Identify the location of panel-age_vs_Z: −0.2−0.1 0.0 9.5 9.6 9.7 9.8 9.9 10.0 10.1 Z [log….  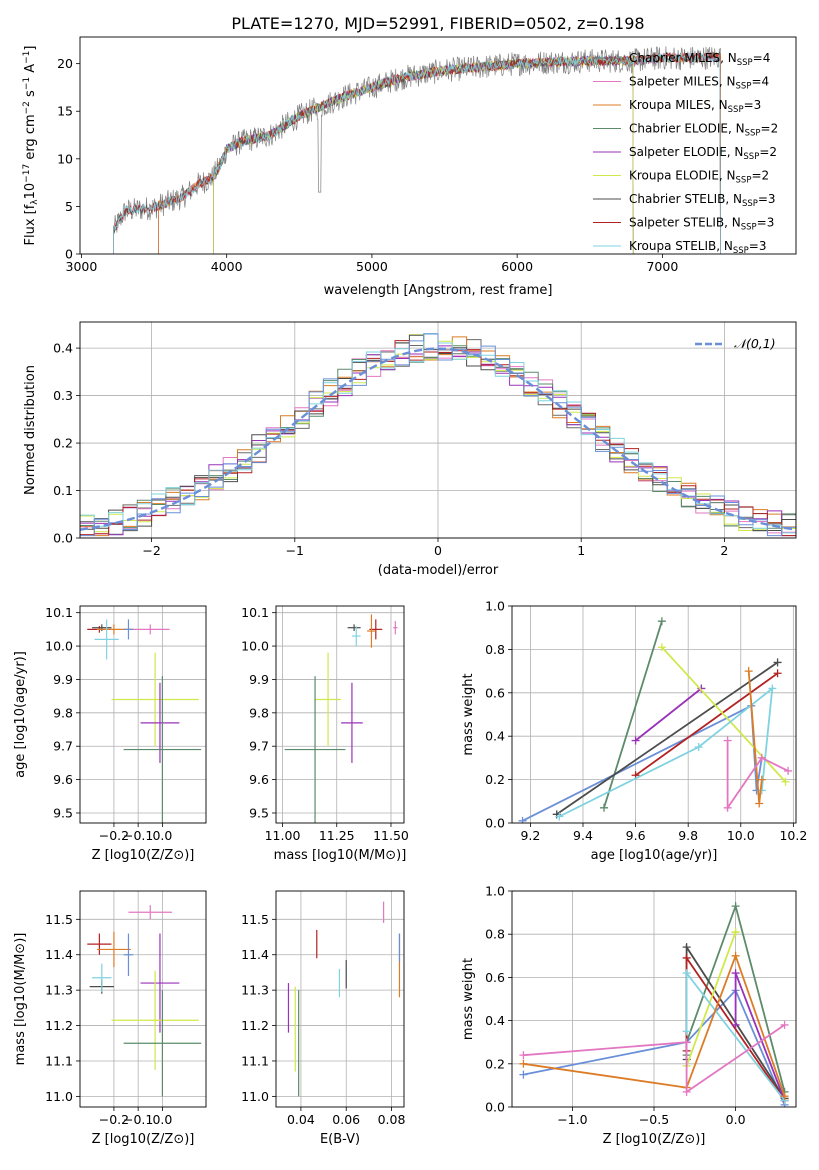
(110, 734).